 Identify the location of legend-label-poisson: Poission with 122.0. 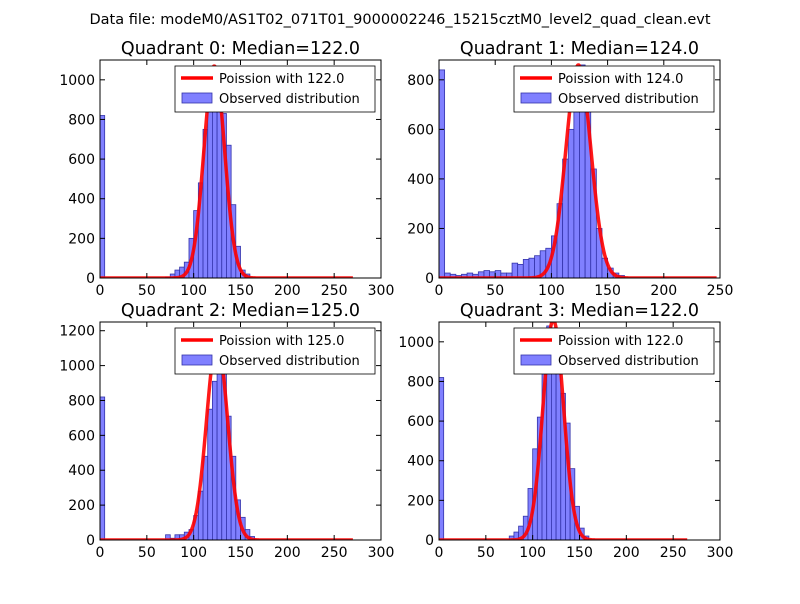
(281, 79).